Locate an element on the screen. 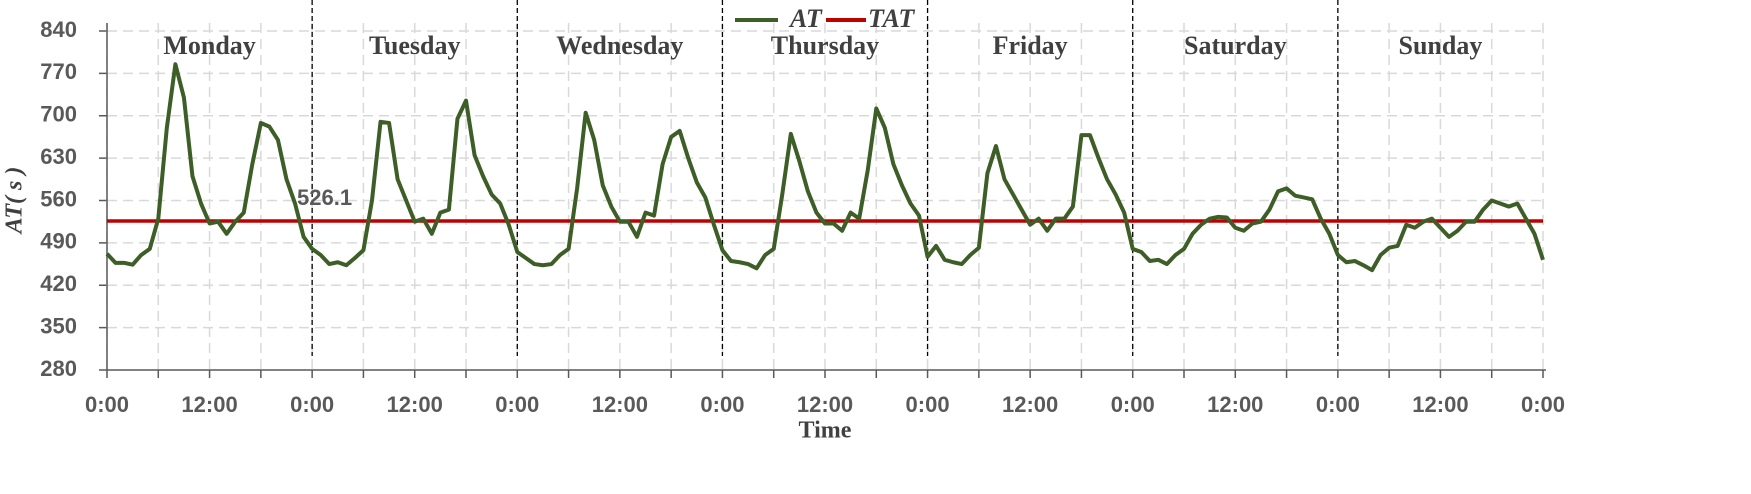 The height and width of the screenshot is (494, 1751). x-axis-label: Time is located at coordinates (825, 431).